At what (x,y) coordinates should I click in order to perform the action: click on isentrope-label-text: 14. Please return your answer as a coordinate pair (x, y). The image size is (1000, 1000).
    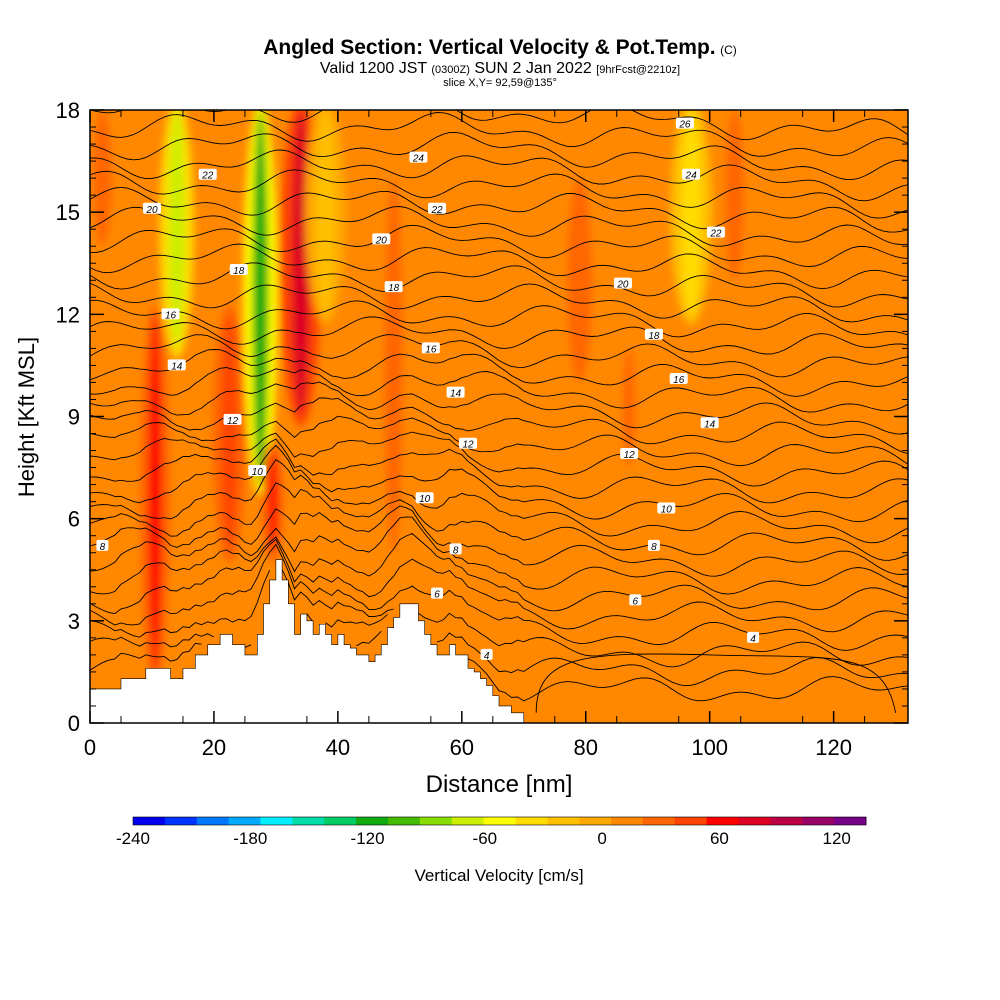
    Looking at the image, I should click on (710, 424).